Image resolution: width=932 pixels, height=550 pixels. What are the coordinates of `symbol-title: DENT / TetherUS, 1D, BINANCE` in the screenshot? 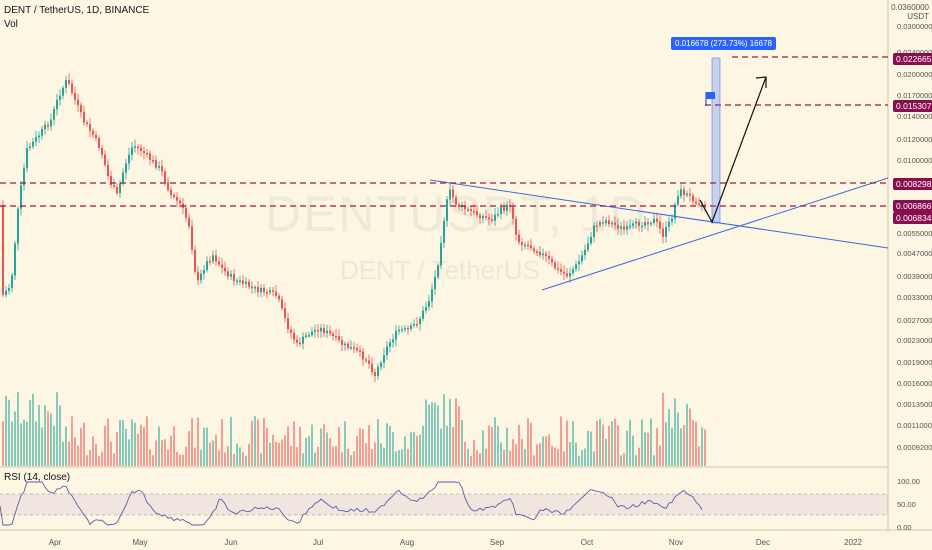 It's located at (77, 10).